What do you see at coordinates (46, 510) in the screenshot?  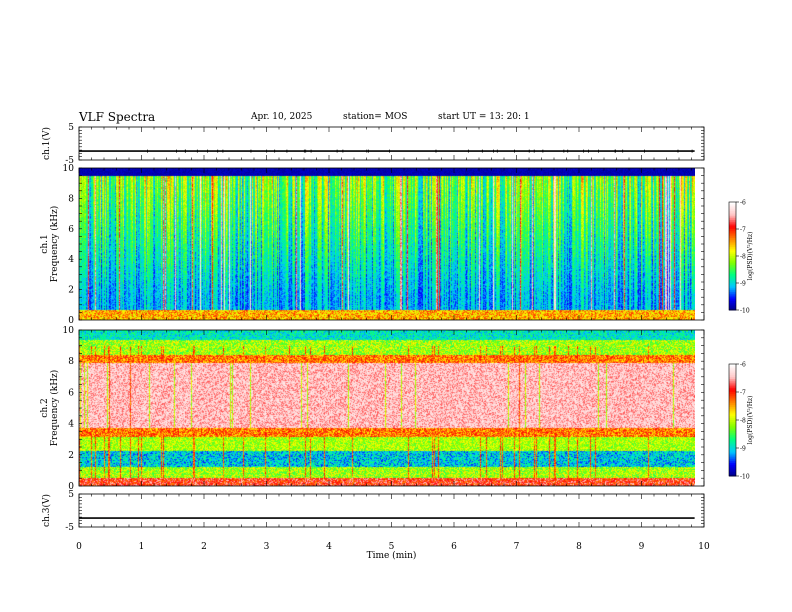 I see `y-axis-label: ch.3(V)` at bounding box center [46, 510].